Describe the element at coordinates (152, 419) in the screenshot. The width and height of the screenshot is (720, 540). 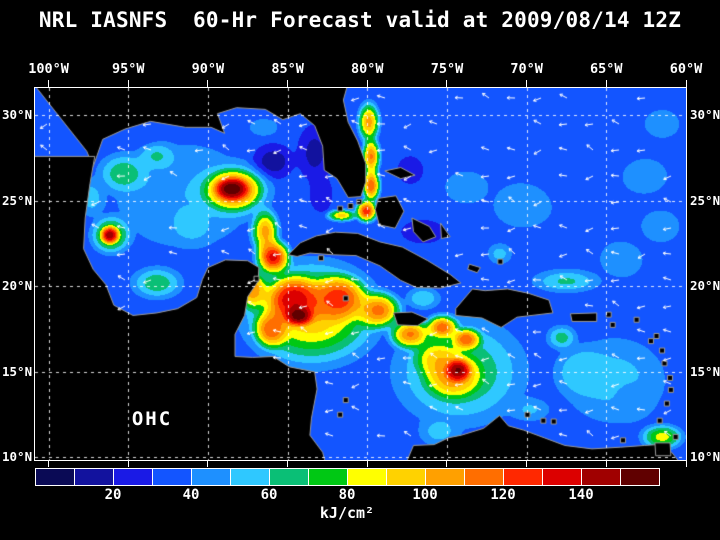
I see `ohc-region-label: OHC` at that location.